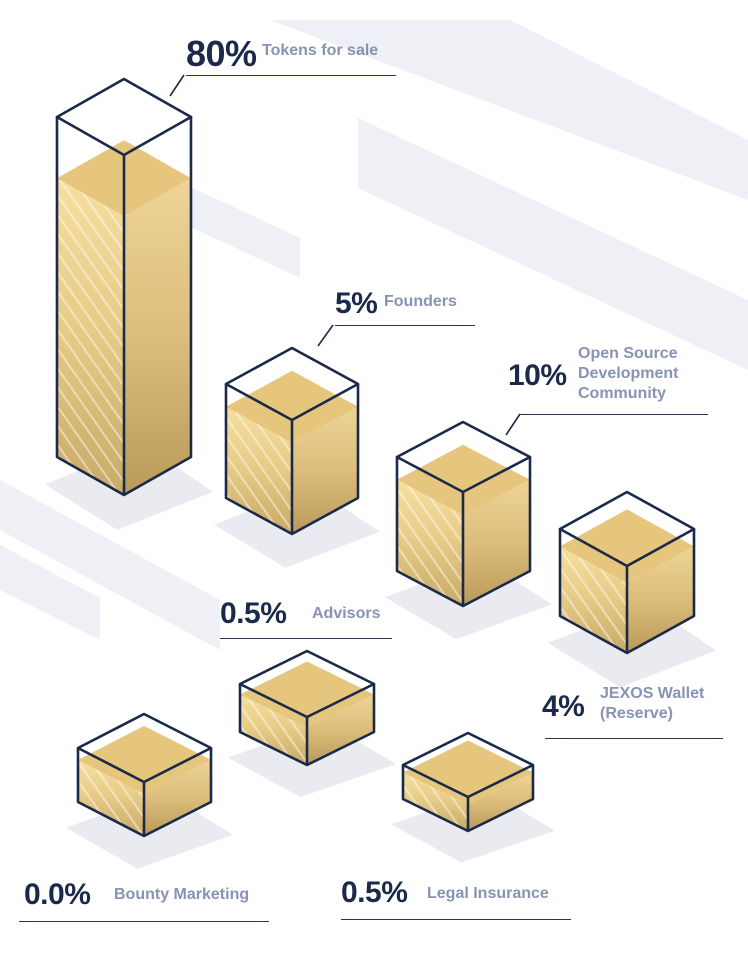  What do you see at coordinates (622, 393) in the screenshot?
I see `category-label-line: Community` at bounding box center [622, 393].